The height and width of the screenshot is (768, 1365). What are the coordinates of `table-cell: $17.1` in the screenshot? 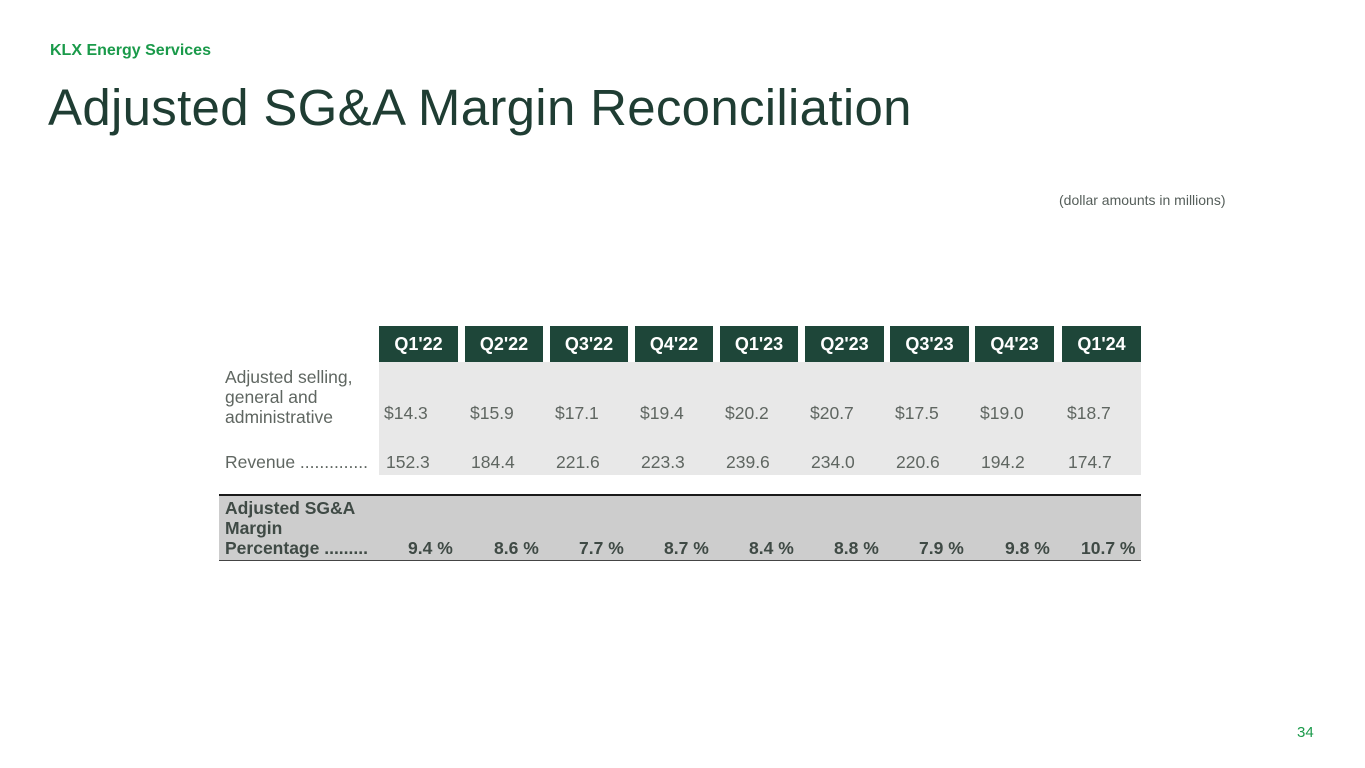 It's located at (577, 413).